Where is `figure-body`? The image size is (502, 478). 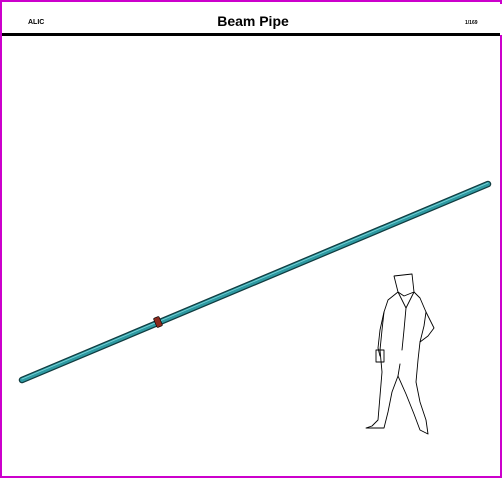
figure-body is located at coordinates (400, 363).